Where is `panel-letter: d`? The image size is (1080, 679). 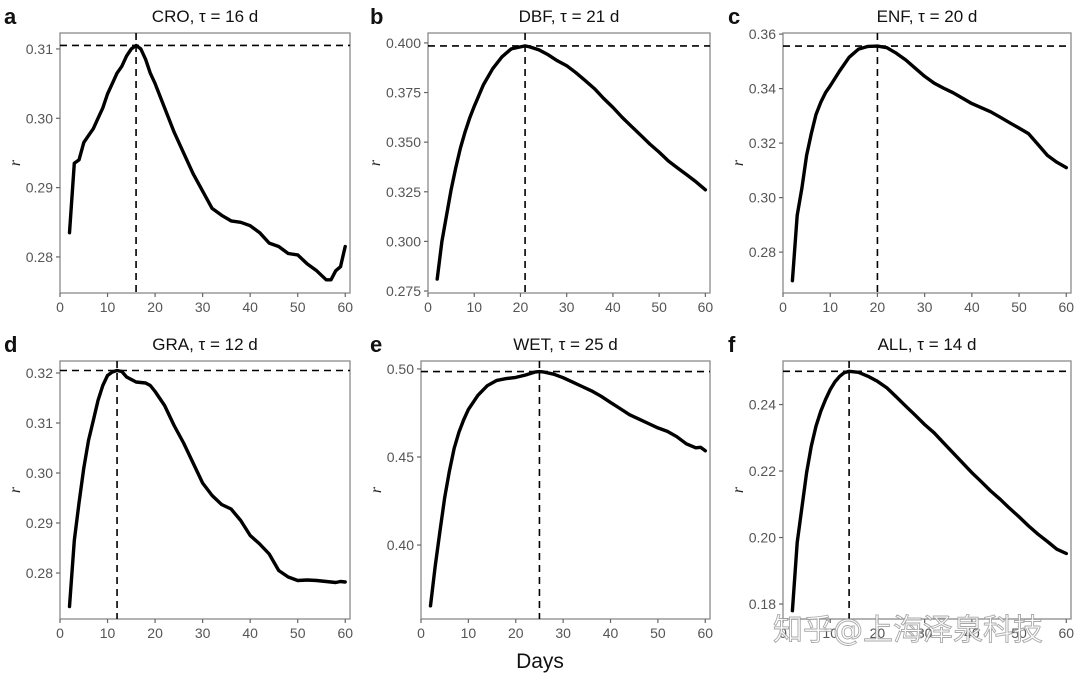
panel-letter: d is located at coordinates (10, 344).